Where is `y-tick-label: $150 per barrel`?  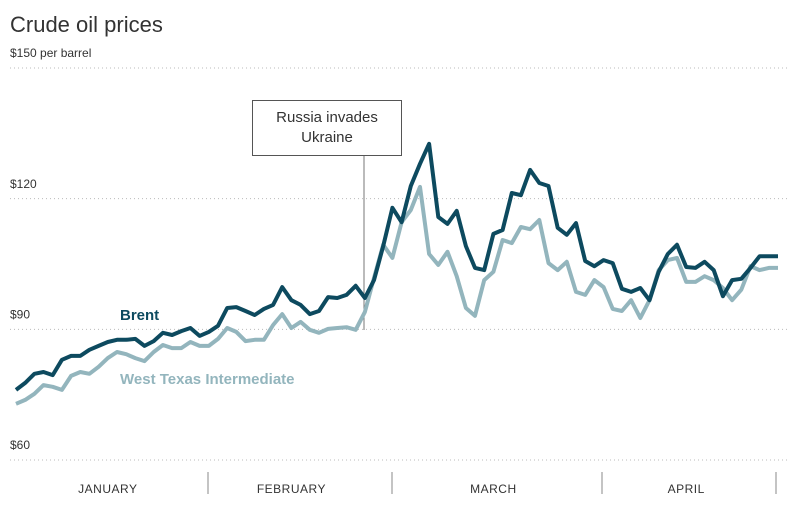
y-tick-label: $150 per barrel is located at coordinates (50, 53).